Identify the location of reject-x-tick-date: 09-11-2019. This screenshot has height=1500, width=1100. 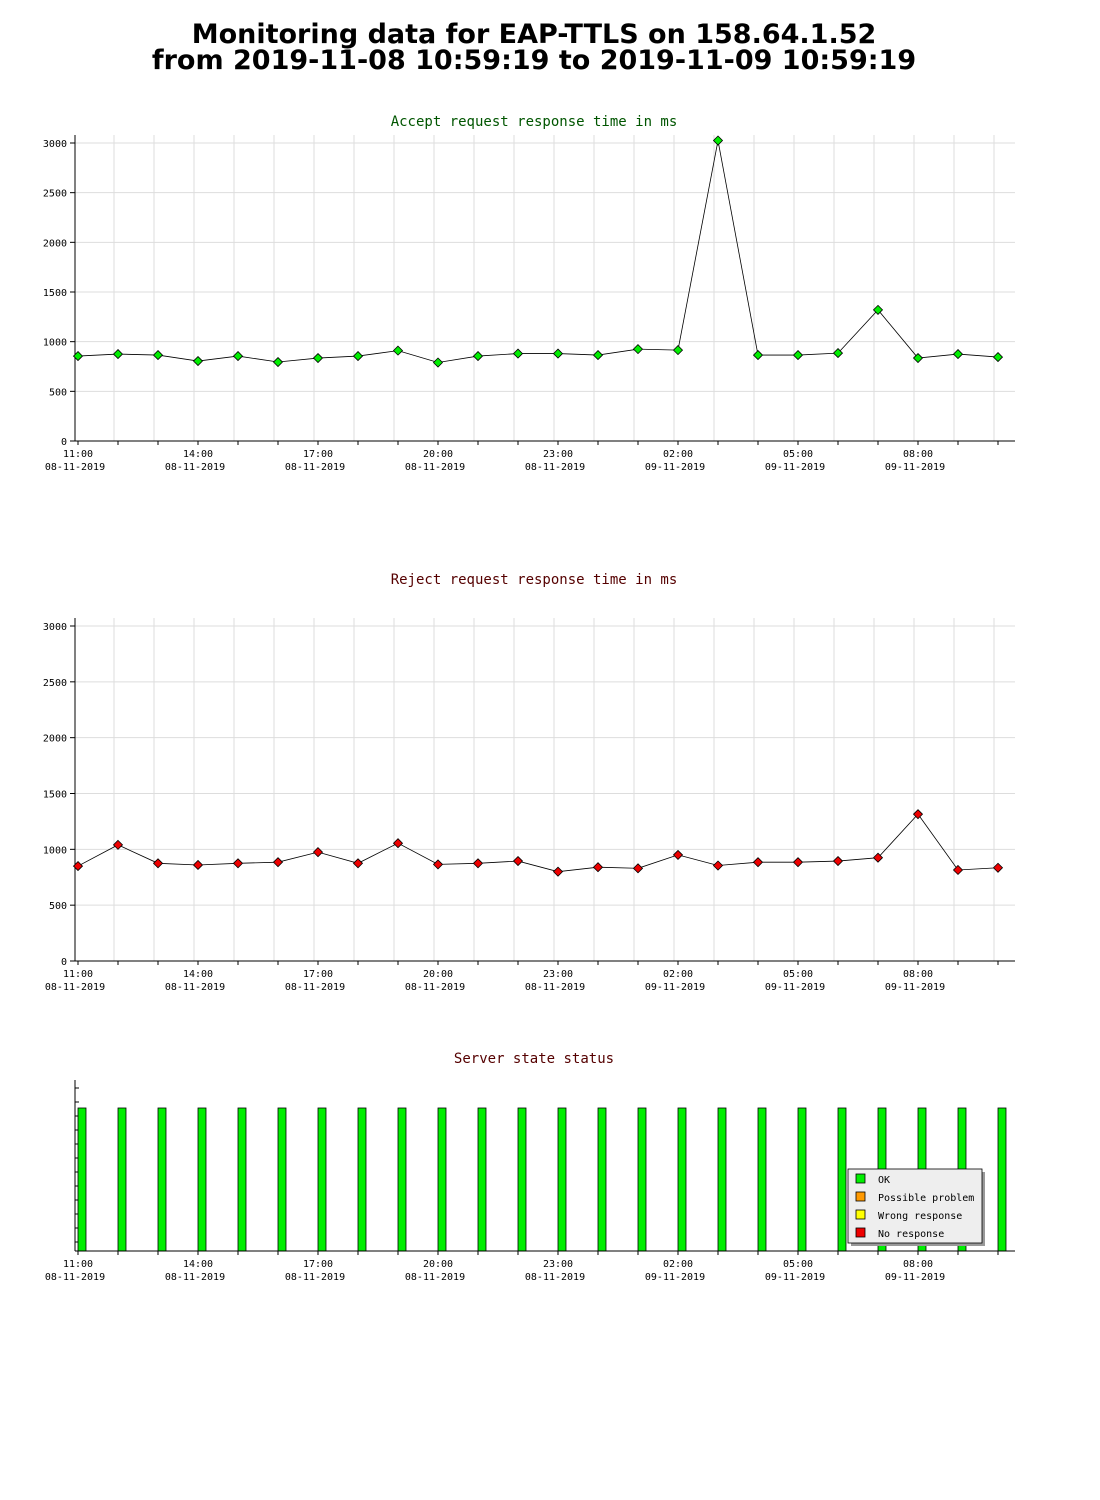
(915, 987).